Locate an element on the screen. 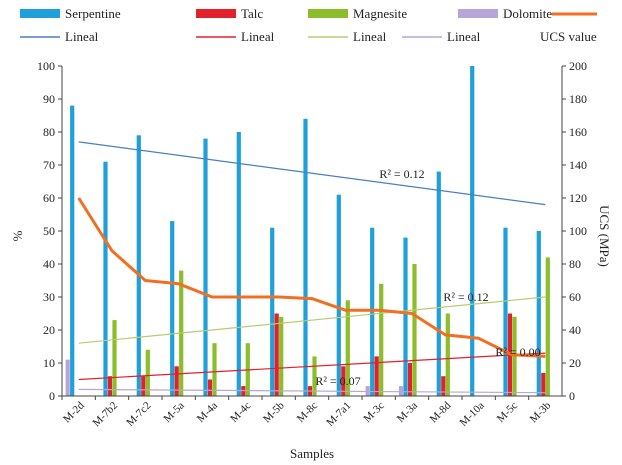  left-tick-label: 50 is located at coordinates (49, 231).